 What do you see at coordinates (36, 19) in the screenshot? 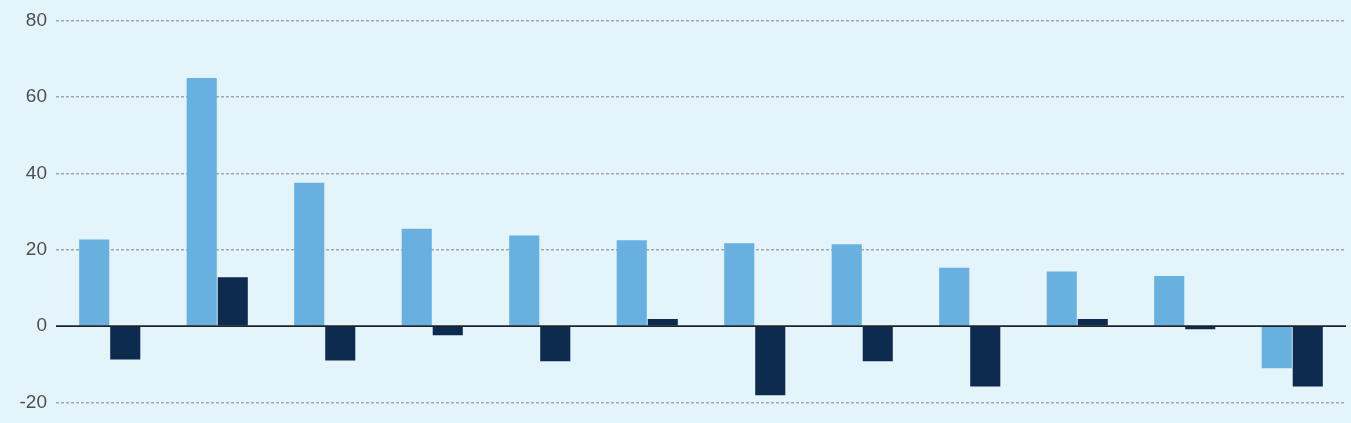
I see `y-tick-label: 80` at bounding box center [36, 19].